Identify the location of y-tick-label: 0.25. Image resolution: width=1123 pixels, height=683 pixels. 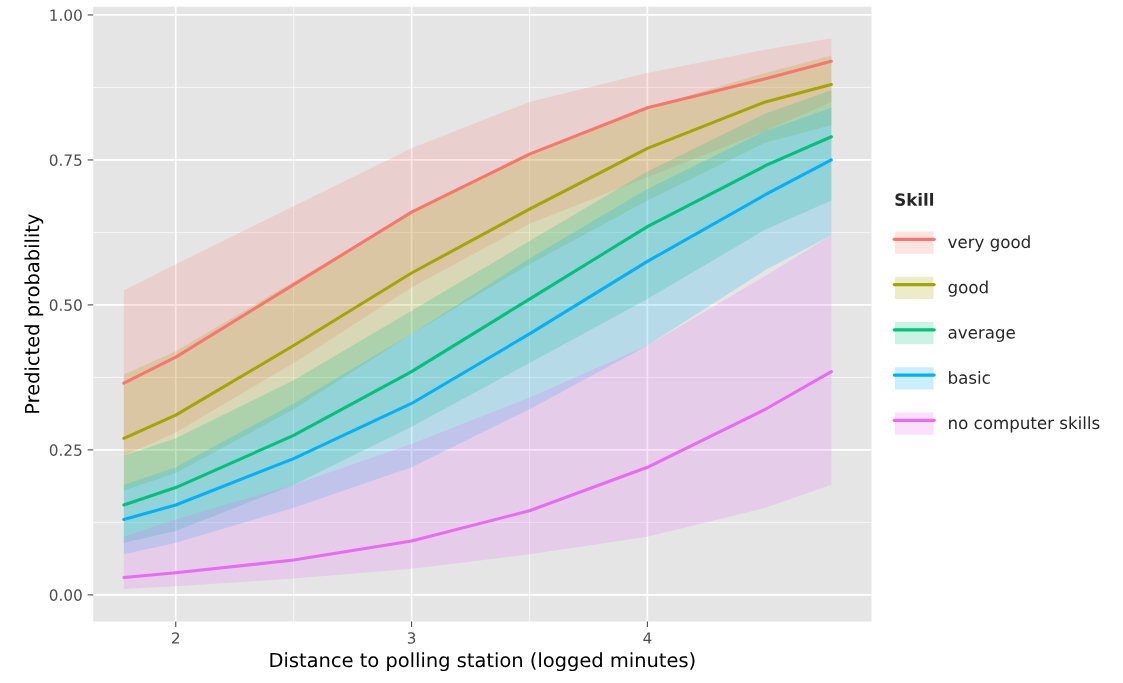
(65, 450).